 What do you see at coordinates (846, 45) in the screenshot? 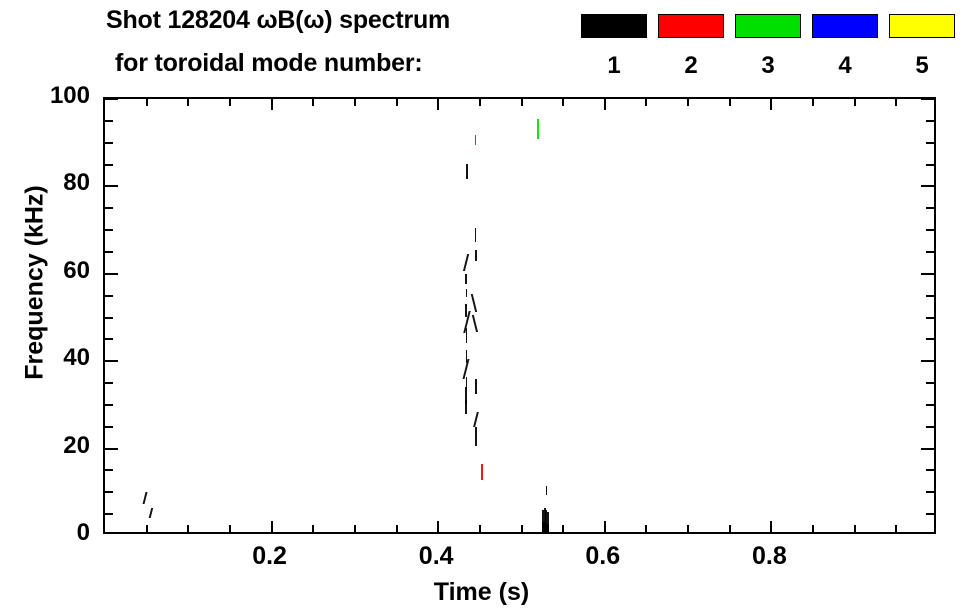
I see `legend-entry-4: 4` at bounding box center [846, 45].